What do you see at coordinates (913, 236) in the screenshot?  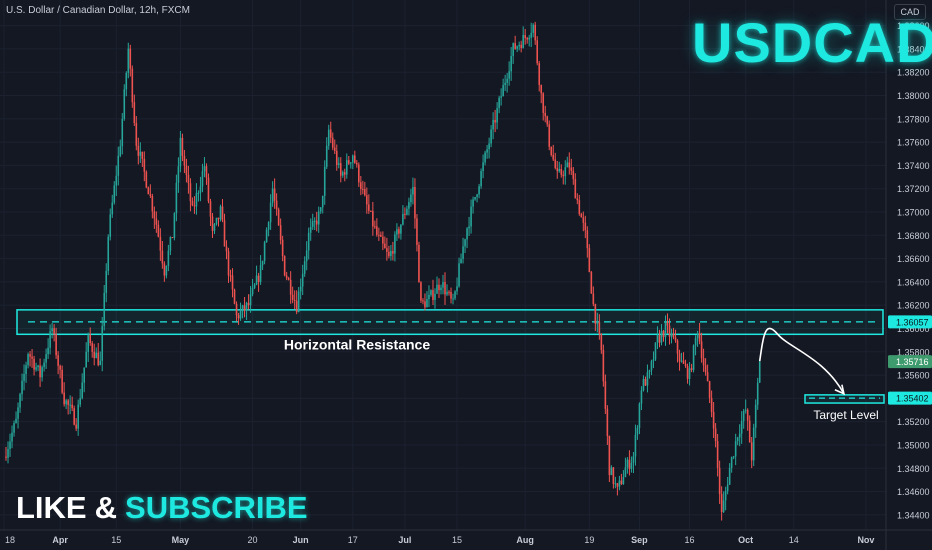 I see `y-tick-label: 1.36800` at bounding box center [913, 236].